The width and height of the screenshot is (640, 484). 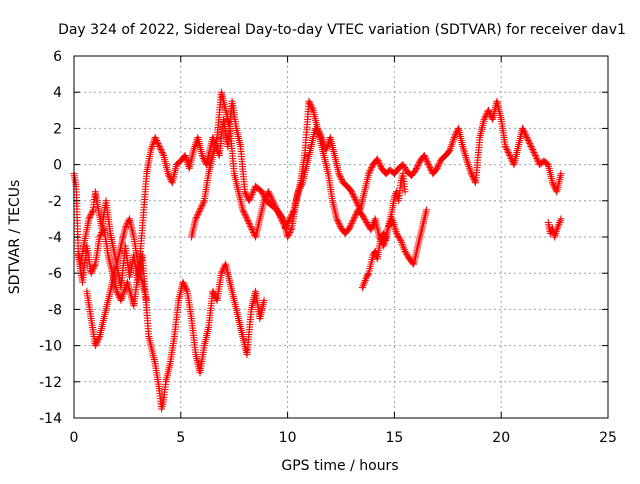 What do you see at coordinates (288, 438) in the screenshot?
I see `x-tick-label: 10` at bounding box center [288, 438].